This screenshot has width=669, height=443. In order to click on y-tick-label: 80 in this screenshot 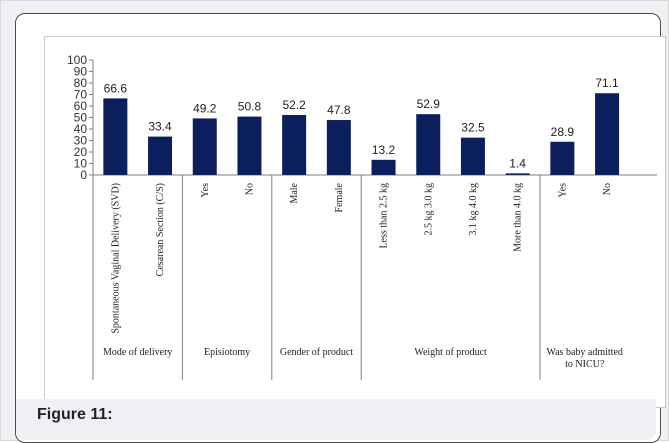, I will do `click(81, 83)`.